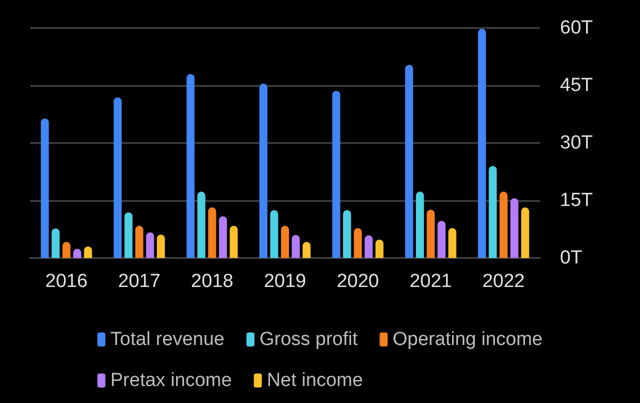 Image resolution: width=640 pixels, height=403 pixels. Describe the element at coordinates (285, 281) in the screenshot. I see `x-tick-label: 2019` at that location.